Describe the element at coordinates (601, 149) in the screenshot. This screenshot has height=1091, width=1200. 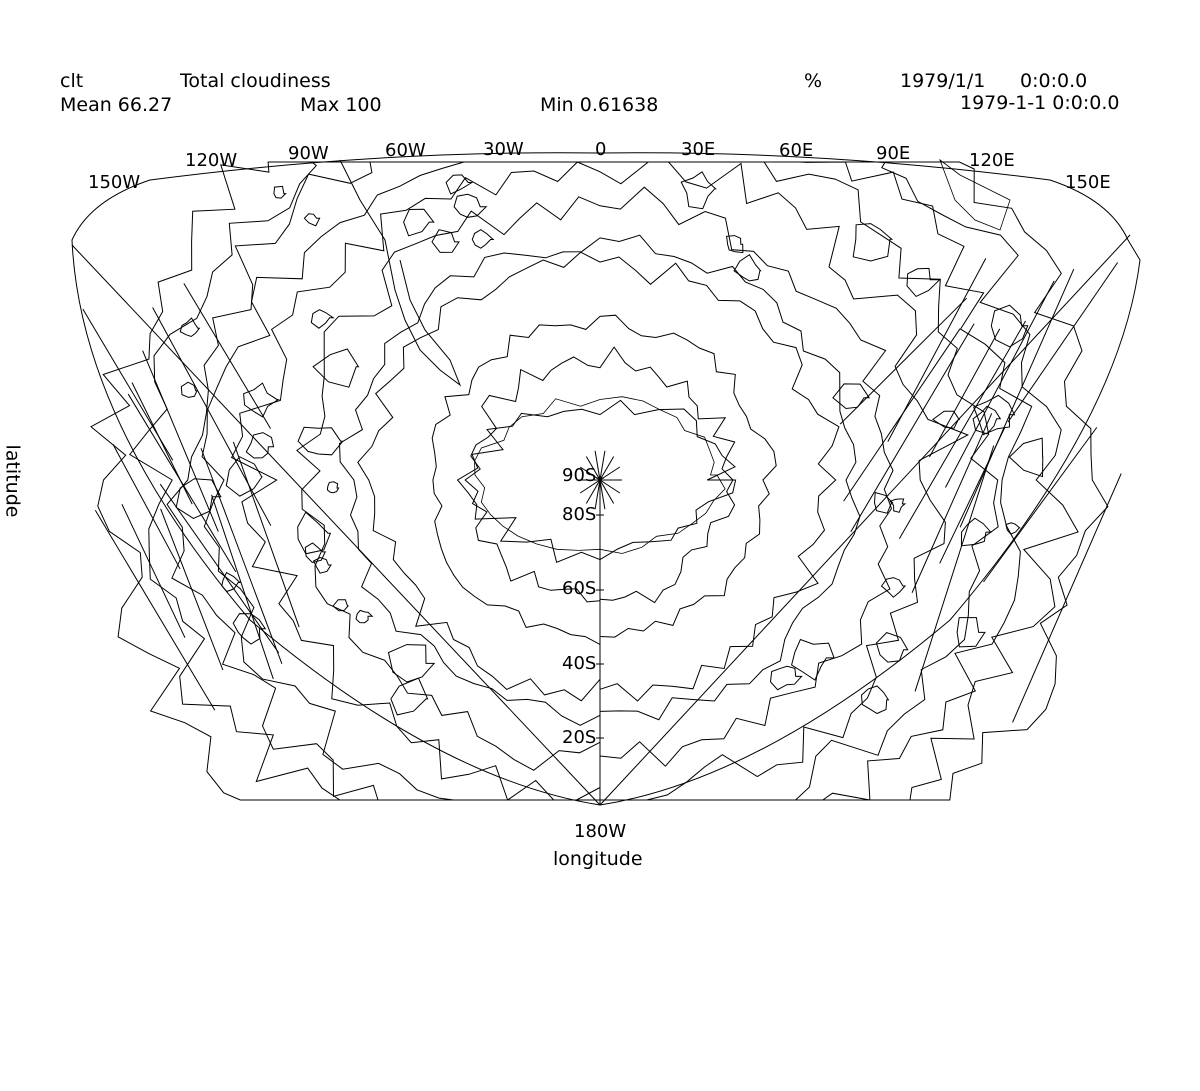
I see `lon-label-0: 0` at that location.